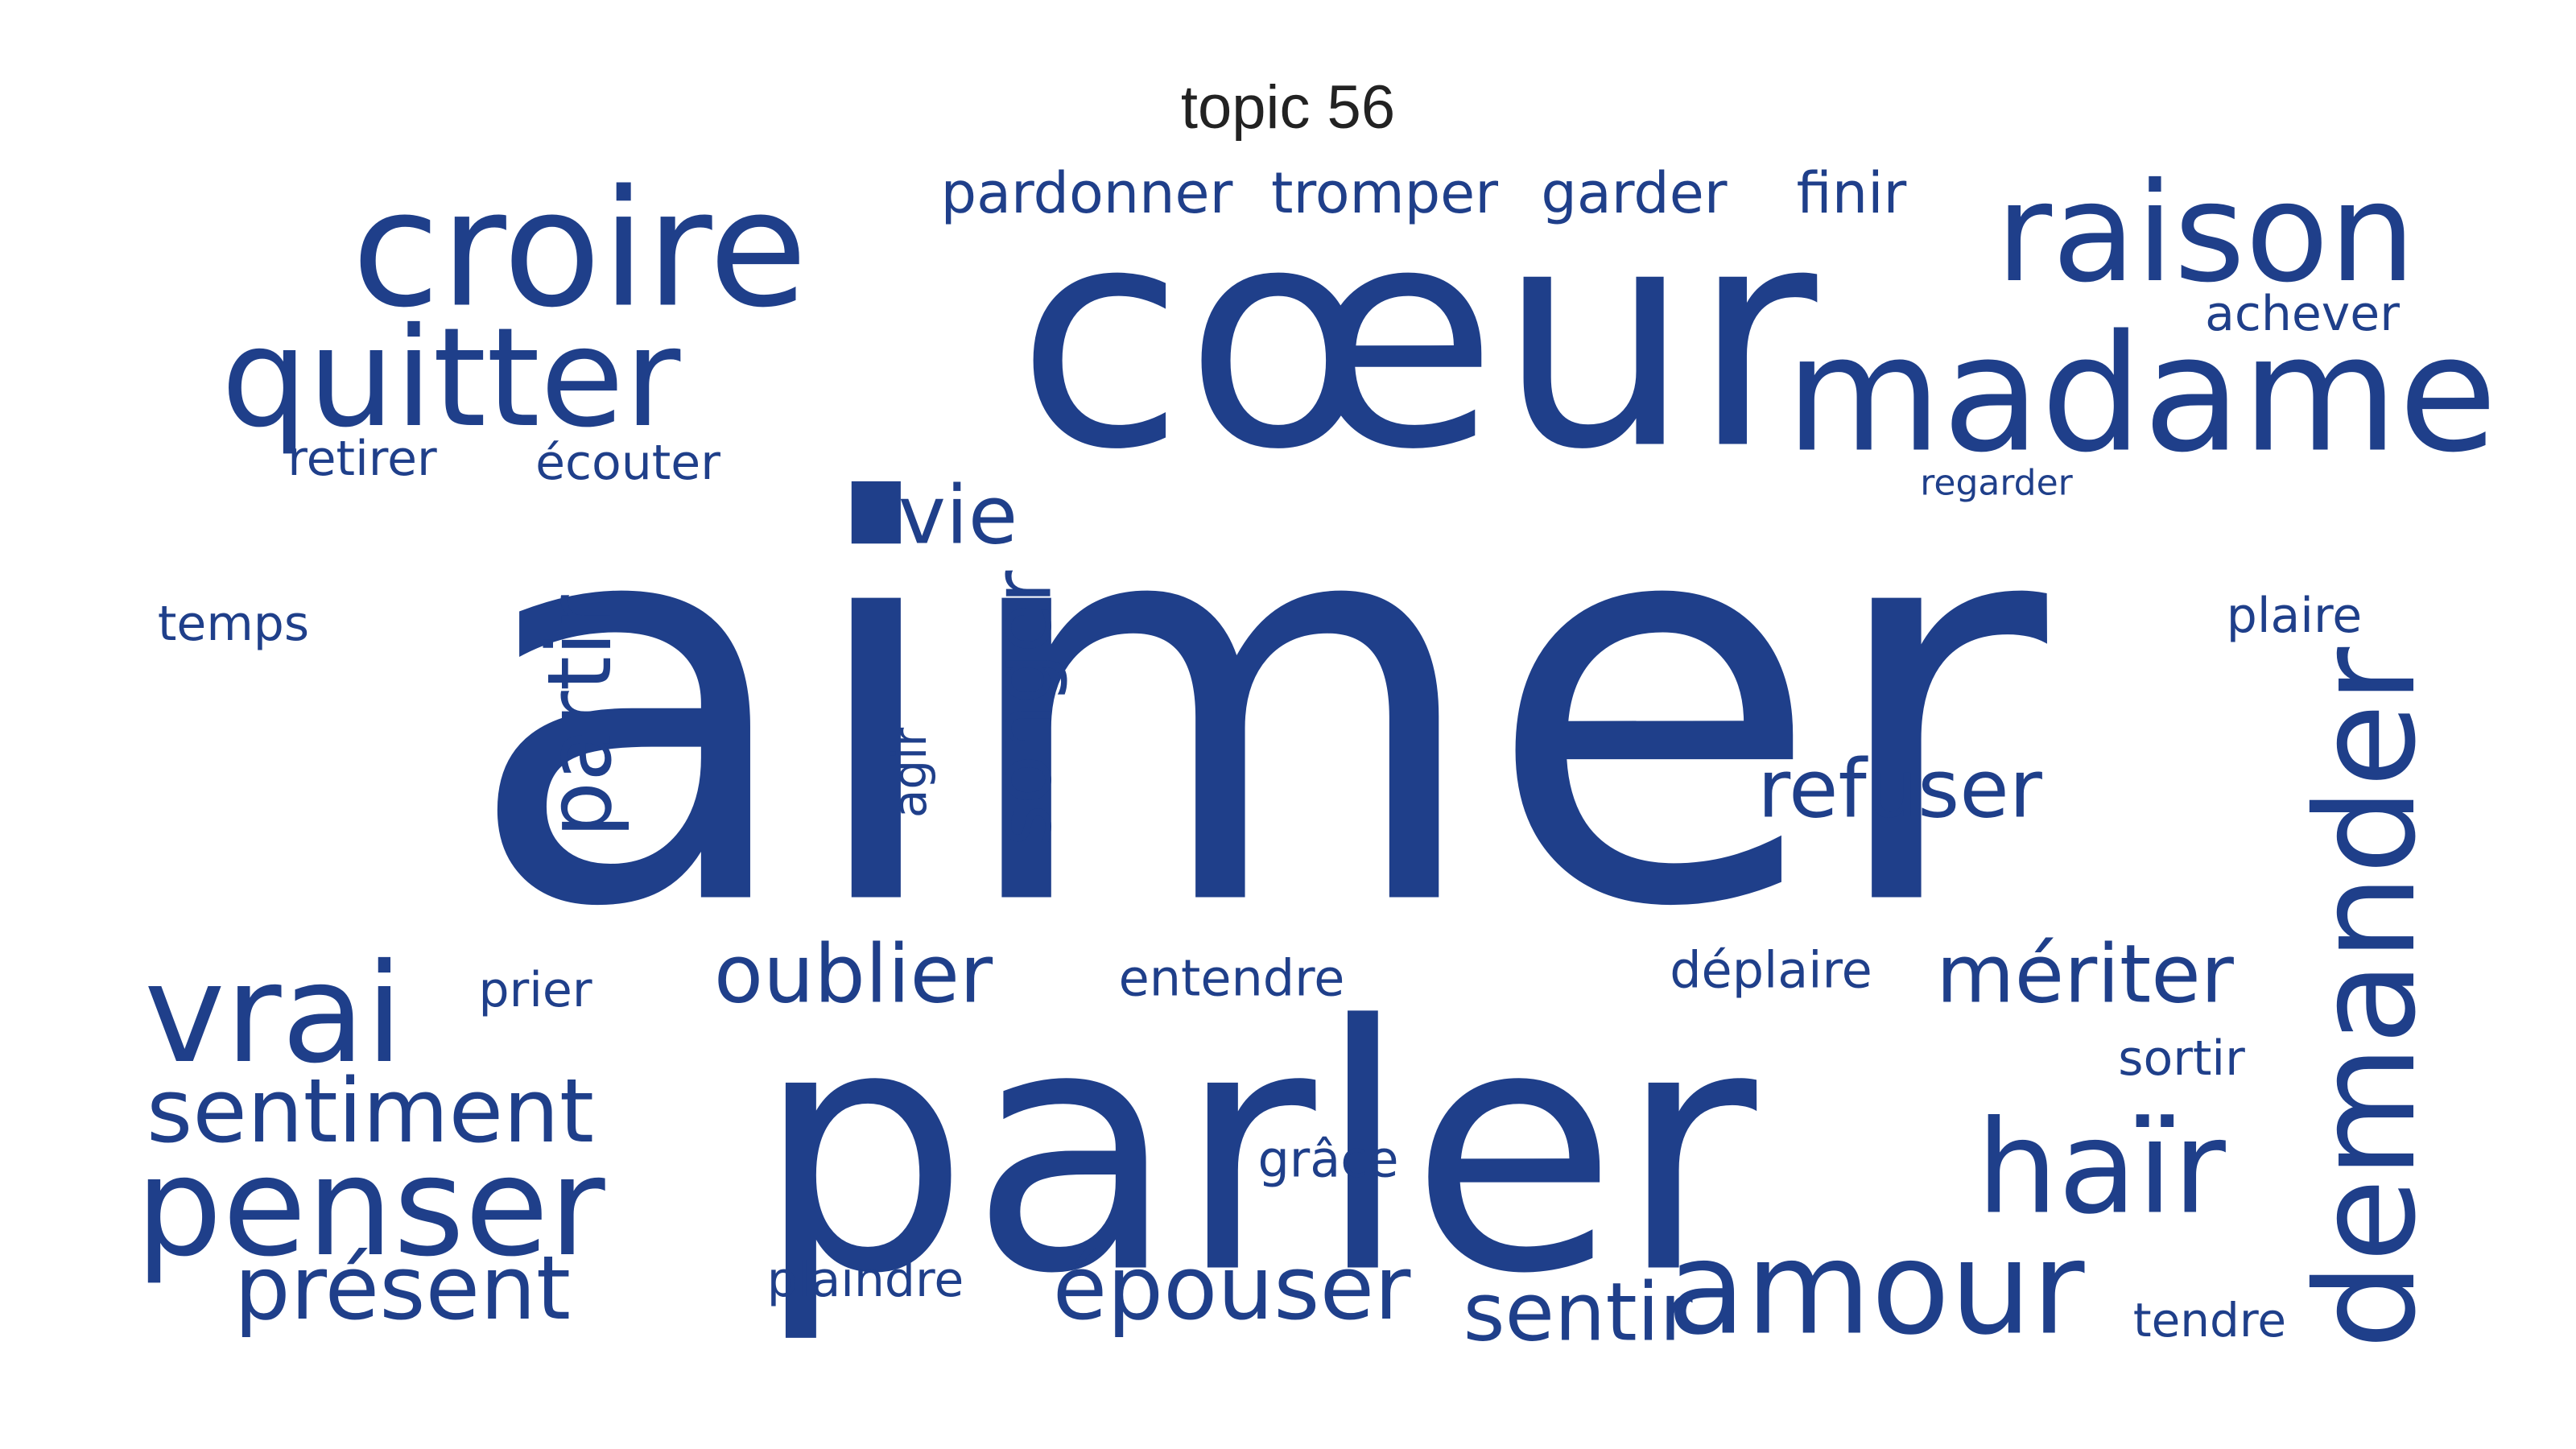  What do you see at coordinates (2181, 1058) in the screenshot?
I see `word-37: sortir` at bounding box center [2181, 1058].